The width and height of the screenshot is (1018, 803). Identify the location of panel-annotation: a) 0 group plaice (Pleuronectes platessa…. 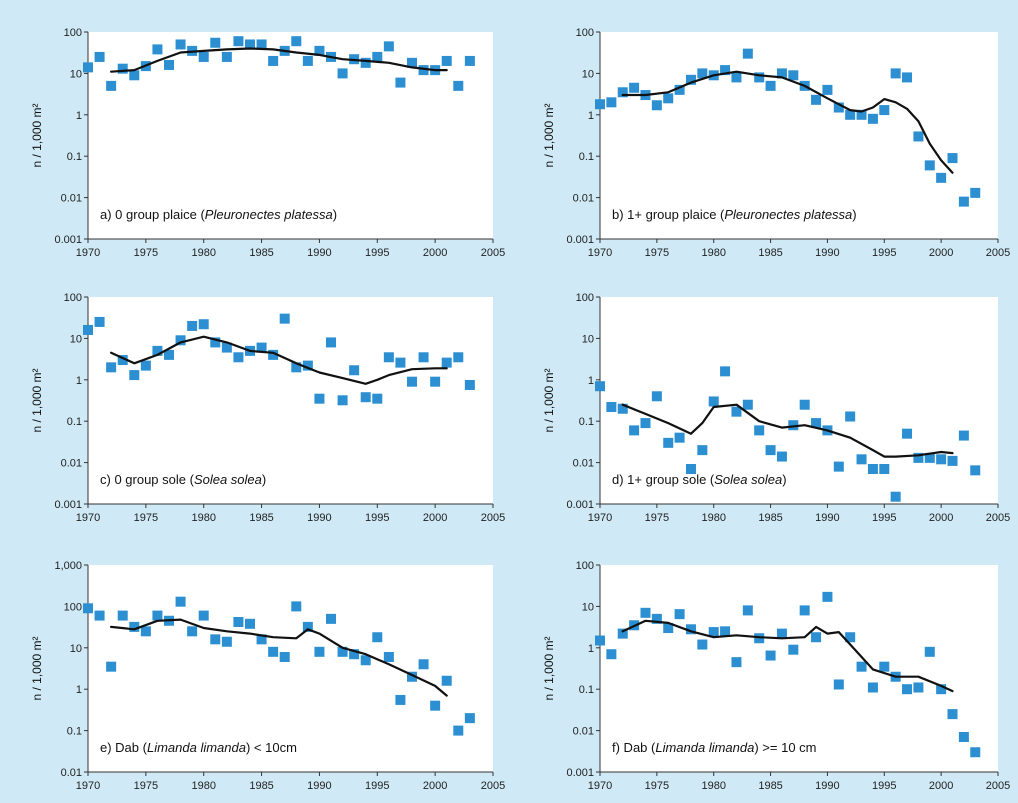
(218, 214).